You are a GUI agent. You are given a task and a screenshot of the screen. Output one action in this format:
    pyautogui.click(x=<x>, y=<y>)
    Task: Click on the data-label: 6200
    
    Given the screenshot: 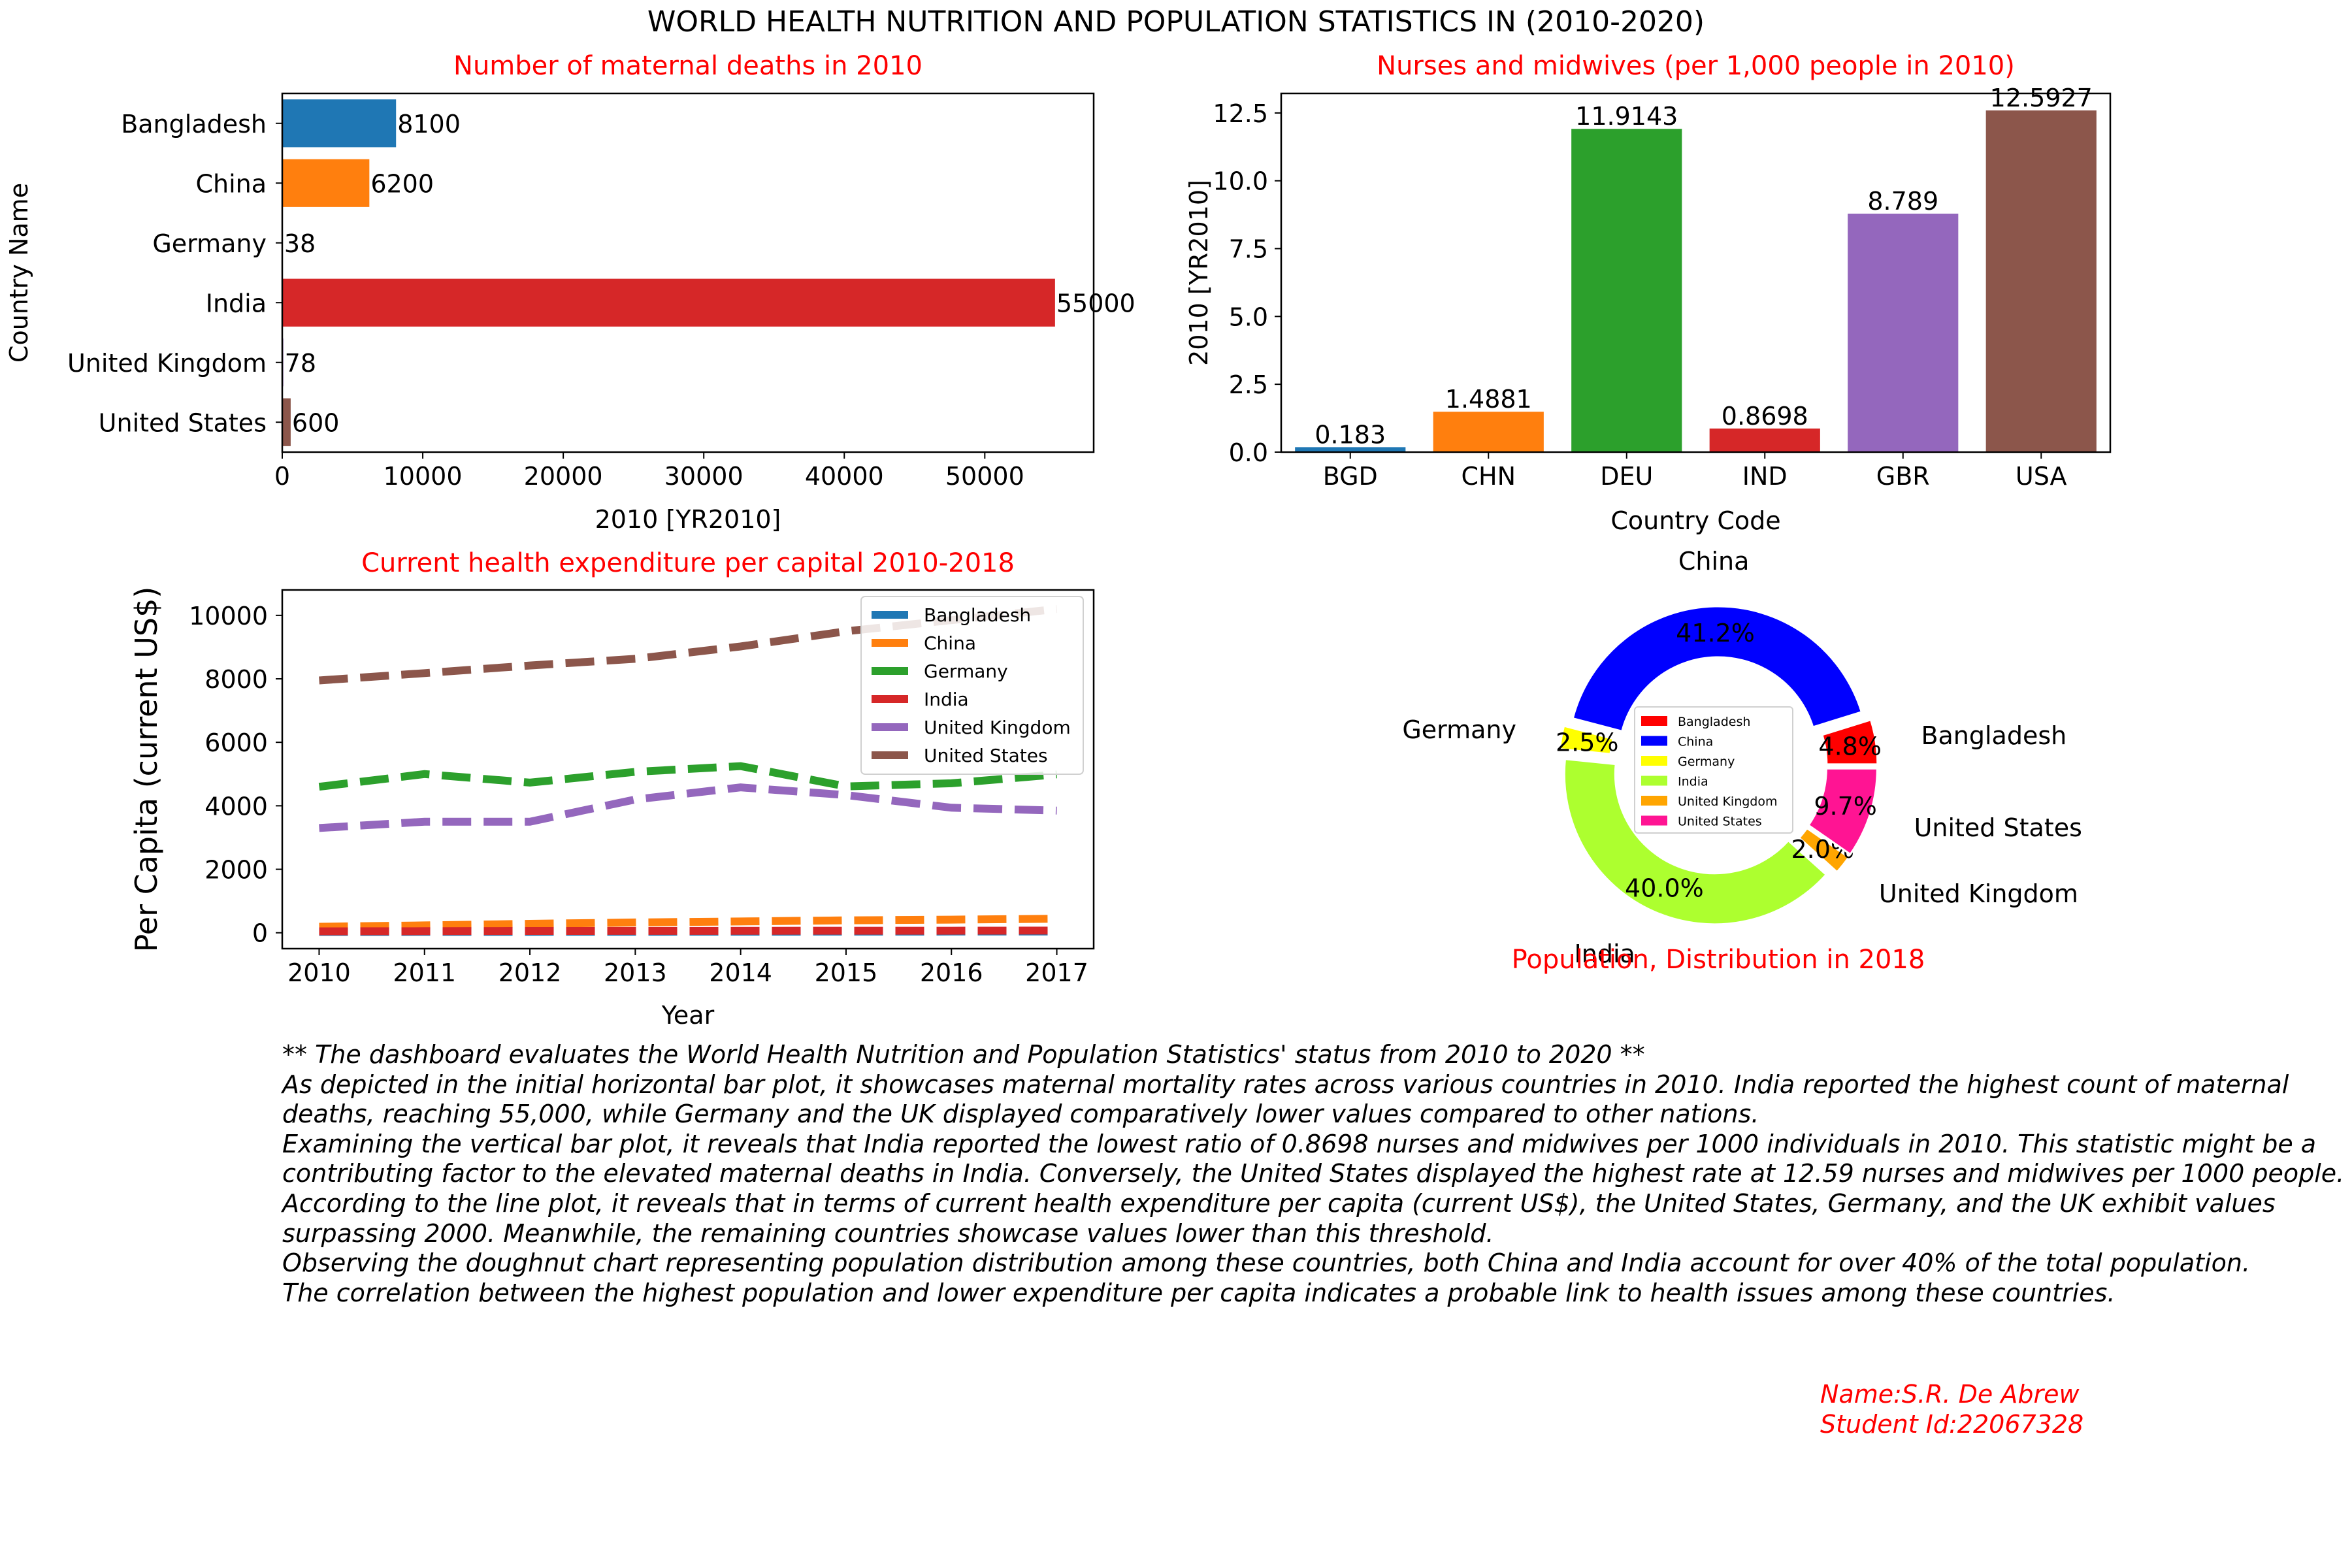 What is the action you would take?
    pyautogui.click(x=402, y=183)
    